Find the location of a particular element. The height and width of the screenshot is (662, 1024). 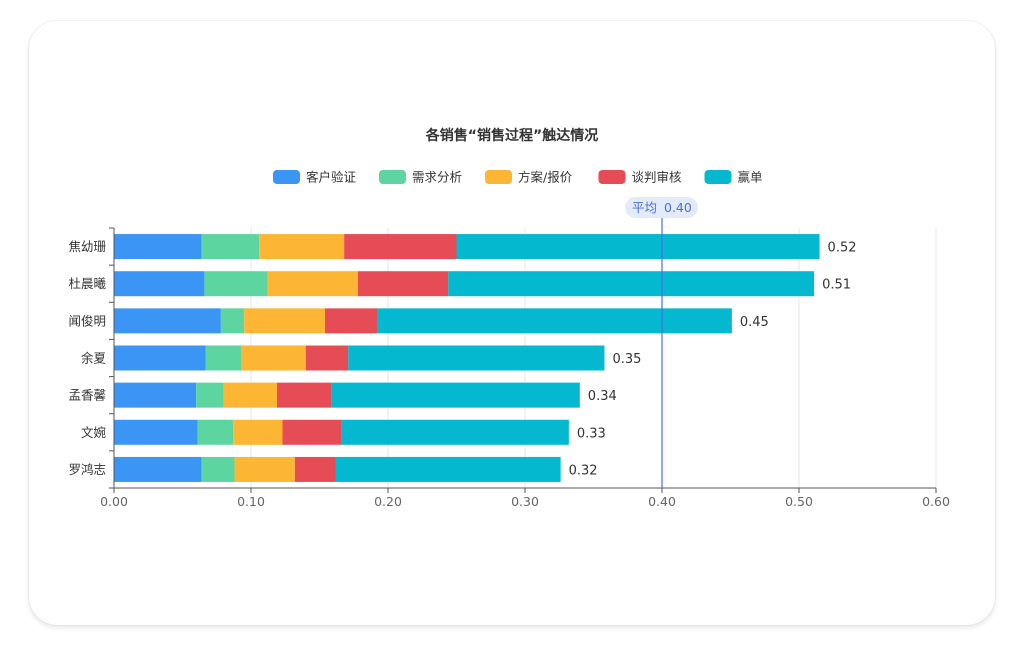

total-value-label: 0.32 is located at coordinates (583, 470).